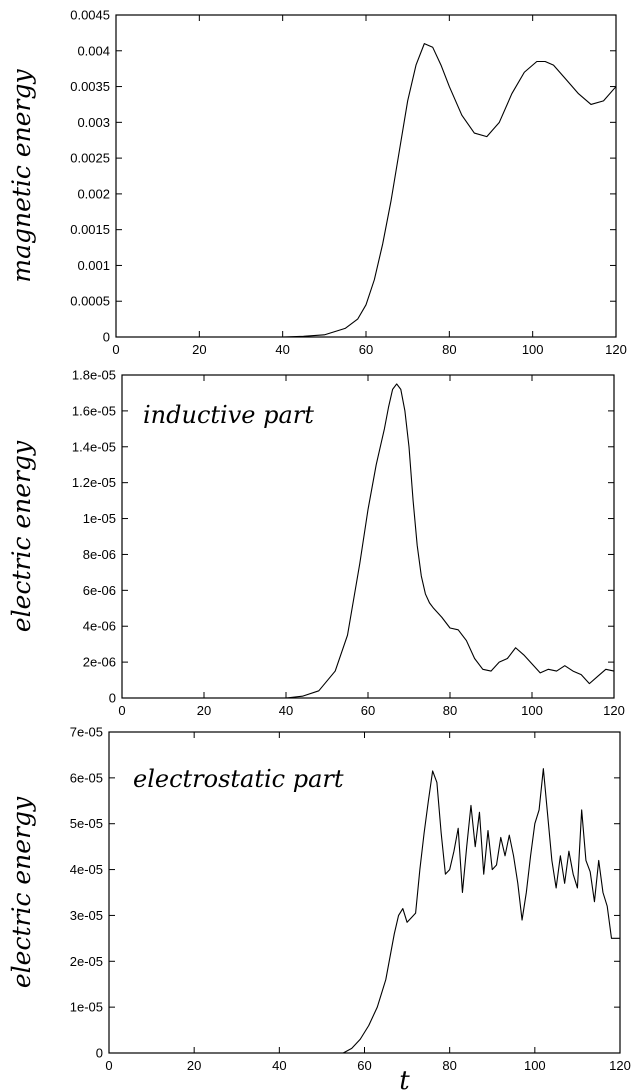  Describe the element at coordinates (90, 229) in the screenshot. I see `y-tick-label: 0.0015` at that location.